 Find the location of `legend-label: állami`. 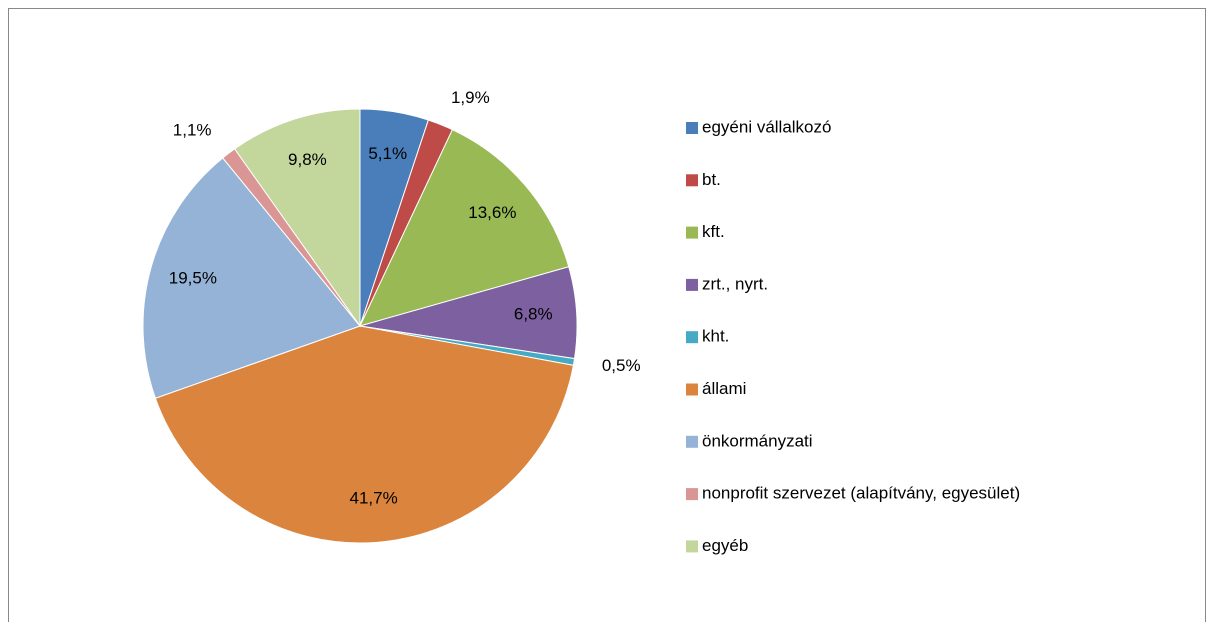

legend-label: állami is located at coordinates (724, 388).